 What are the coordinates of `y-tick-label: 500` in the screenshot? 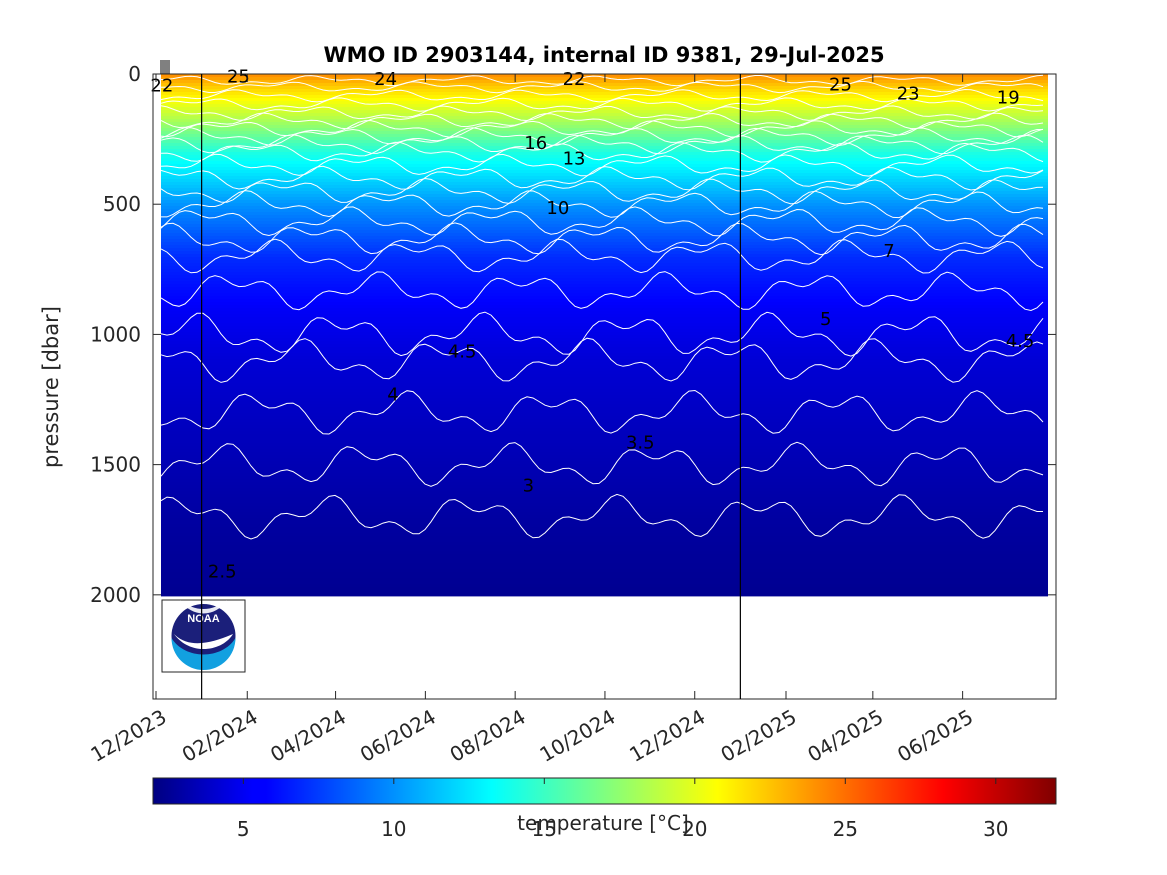 It's located at (122, 204).